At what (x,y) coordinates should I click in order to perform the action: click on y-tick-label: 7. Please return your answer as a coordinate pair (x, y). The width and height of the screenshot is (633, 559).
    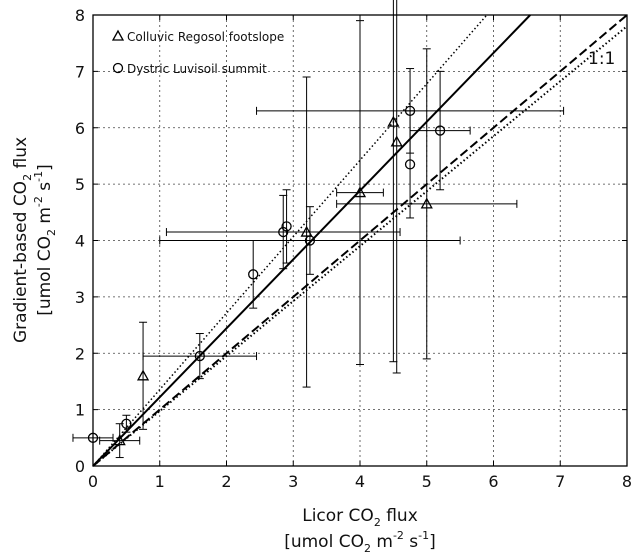
    Looking at the image, I should click on (80, 71).